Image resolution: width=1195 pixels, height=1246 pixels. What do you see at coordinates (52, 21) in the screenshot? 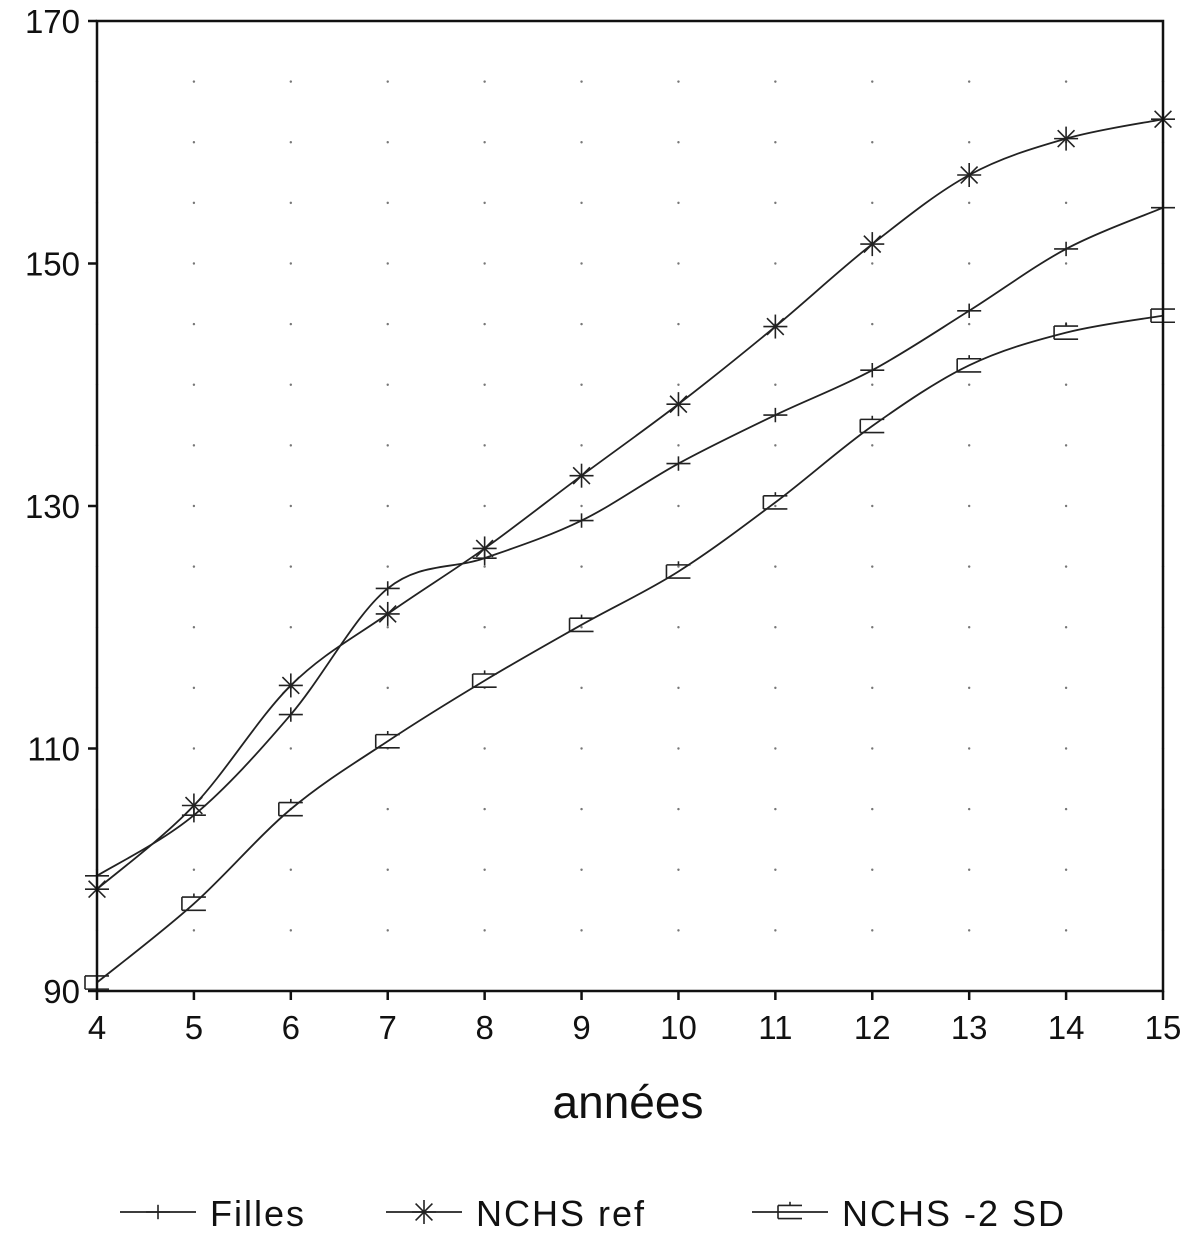
I see `y-tick-label: 170` at bounding box center [52, 21].